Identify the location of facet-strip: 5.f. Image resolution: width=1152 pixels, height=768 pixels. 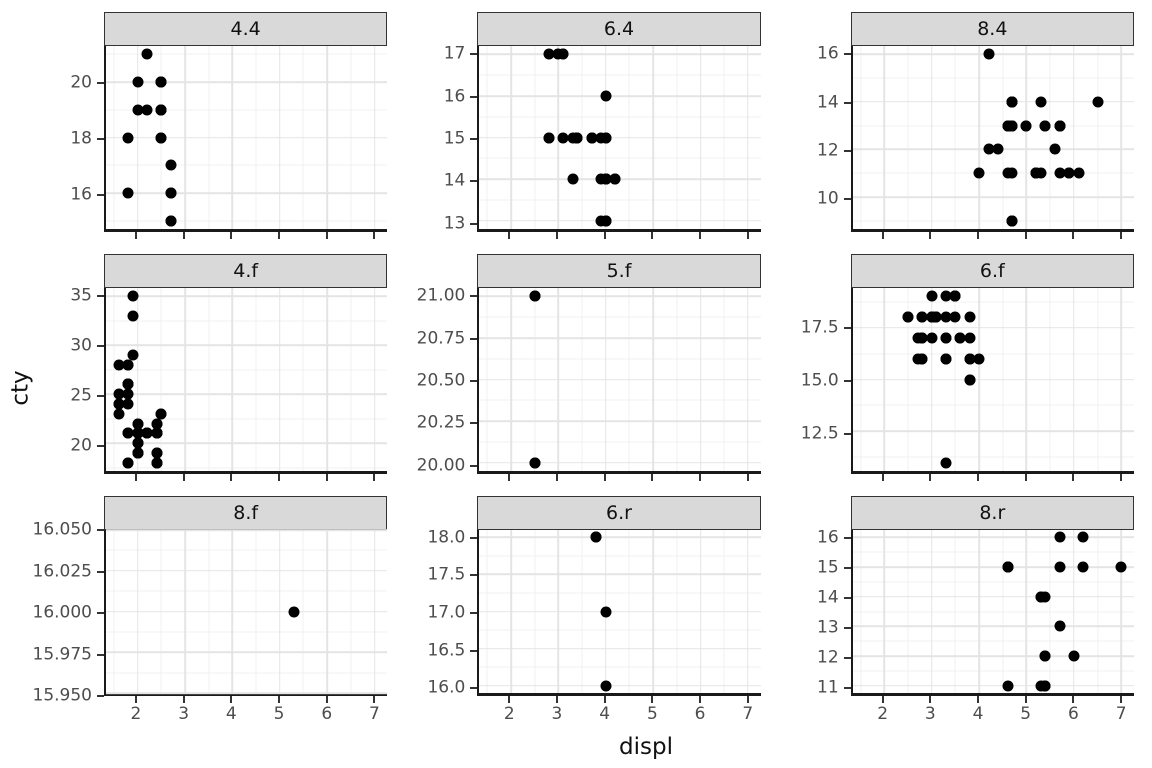
(619, 271).